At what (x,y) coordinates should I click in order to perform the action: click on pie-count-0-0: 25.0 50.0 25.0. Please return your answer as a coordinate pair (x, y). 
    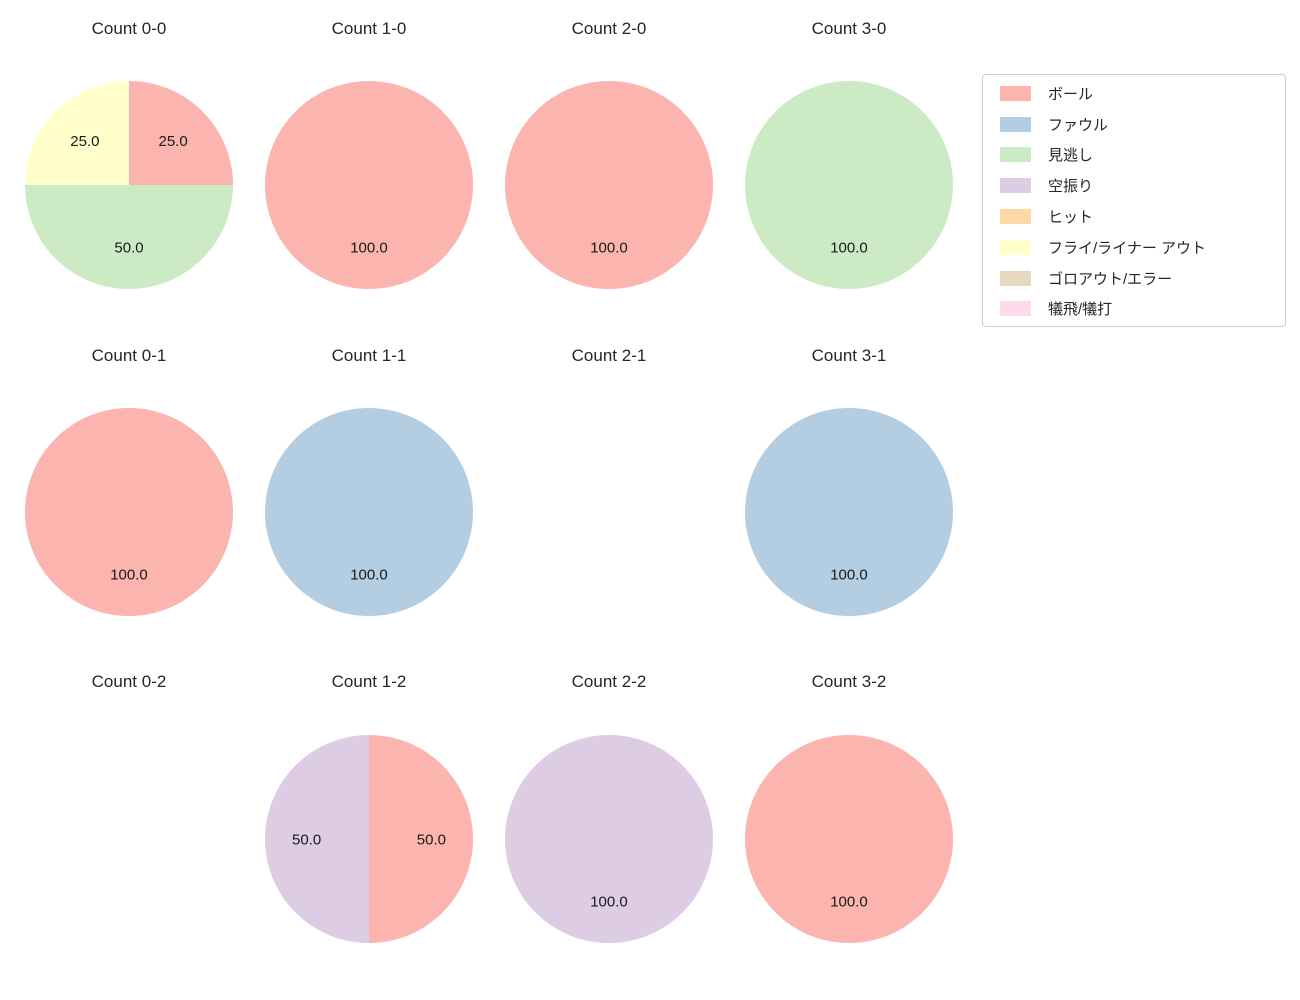
    Looking at the image, I should click on (129, 185).